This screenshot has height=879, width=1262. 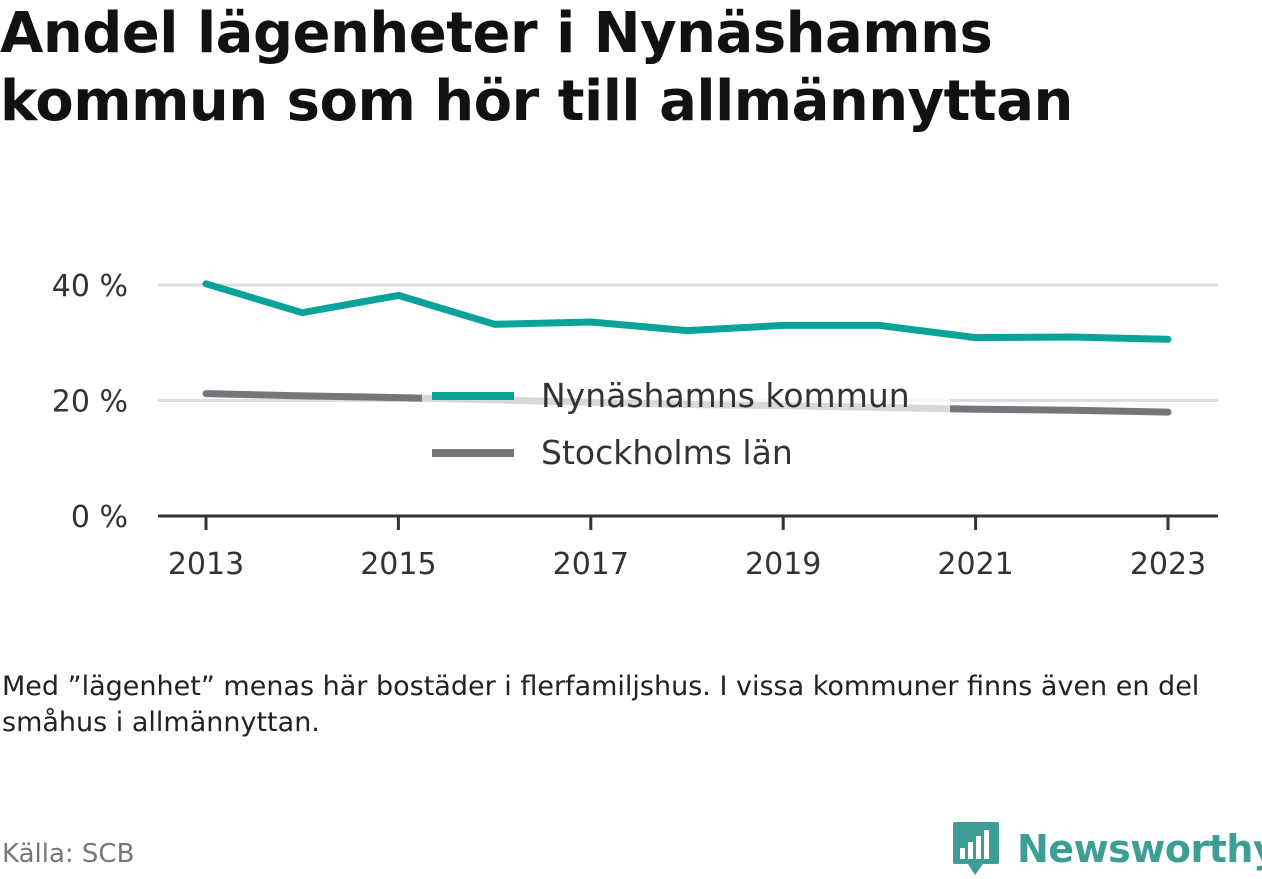 What do you see at coordinates (725, 395) in the screenshot?
I see `legend-label: Nynäshamns kommun` at bounding box center [725, 395].